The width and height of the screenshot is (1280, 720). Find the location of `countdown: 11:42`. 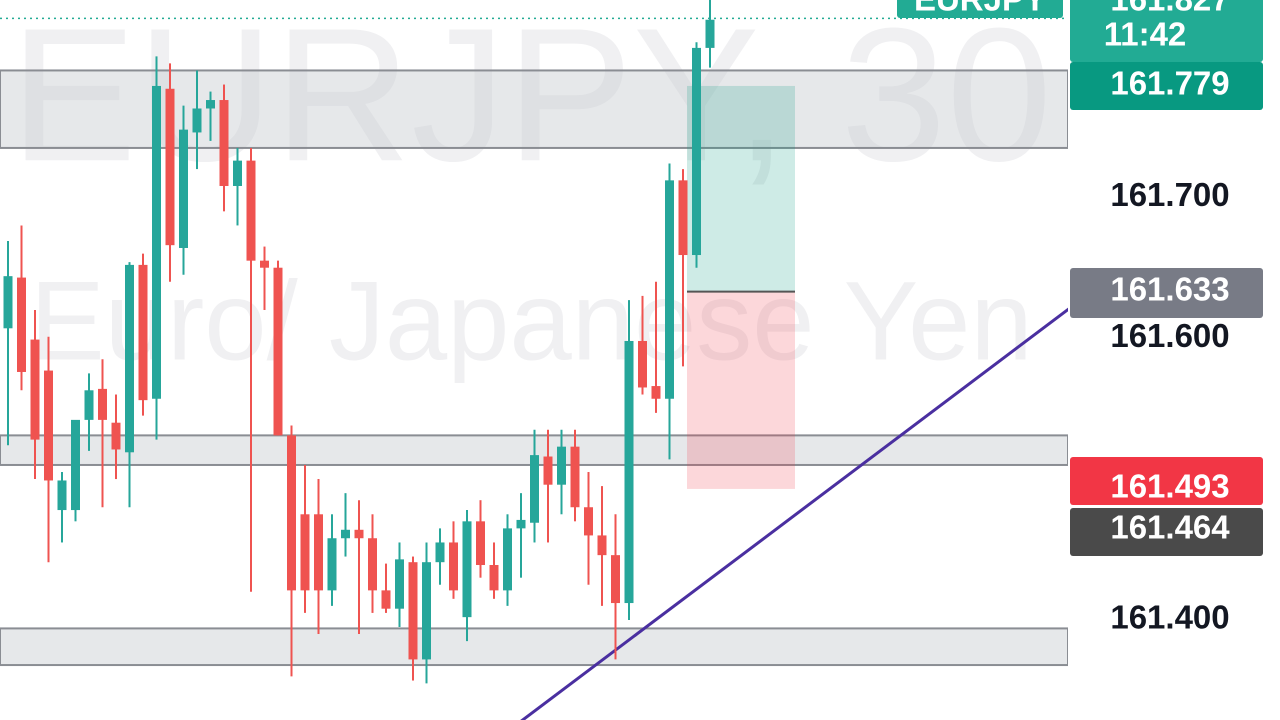

countdown: 11:42 is located at coordinates (1145, 34).